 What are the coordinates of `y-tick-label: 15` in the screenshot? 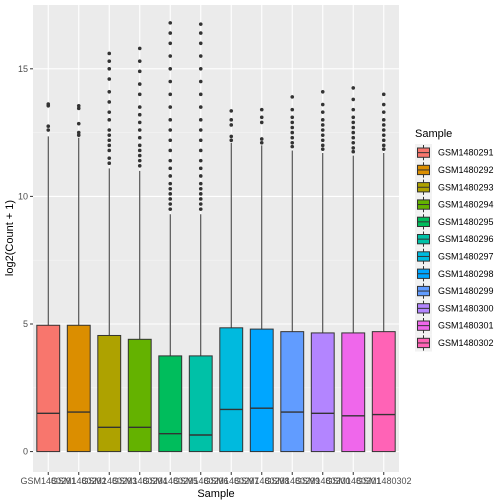 It's located at (23, 69).